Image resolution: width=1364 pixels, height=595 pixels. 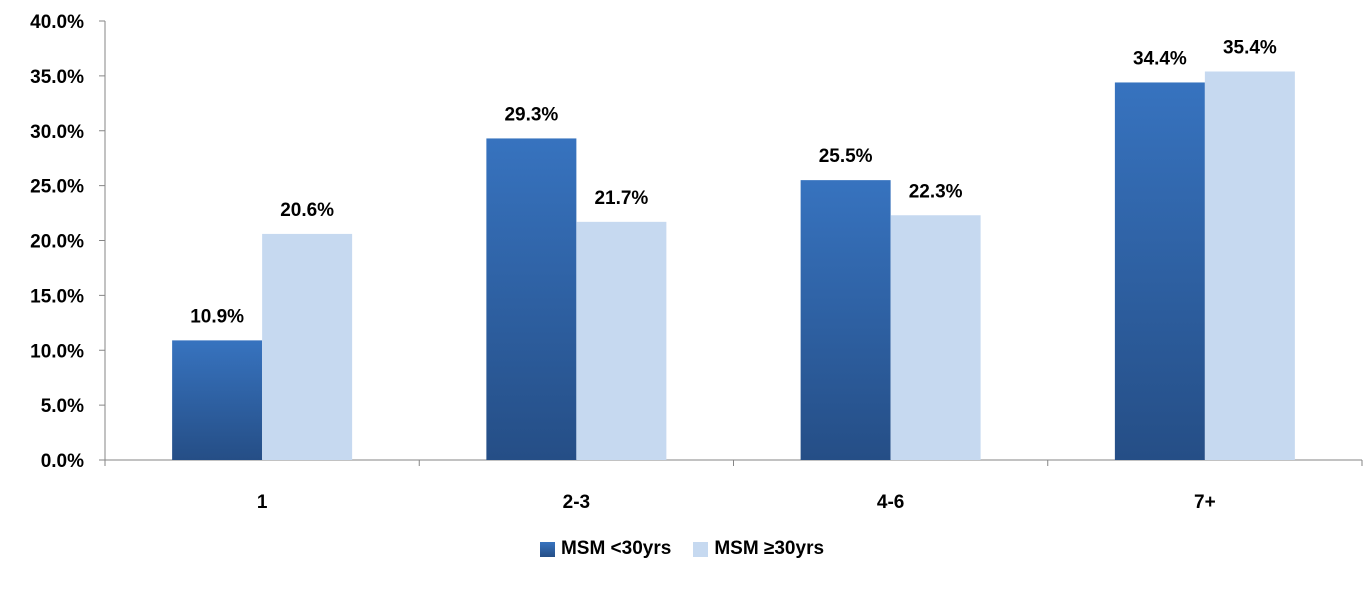 I want to click on data-label-series-2: 22.3%, so click(x=936, y=191).